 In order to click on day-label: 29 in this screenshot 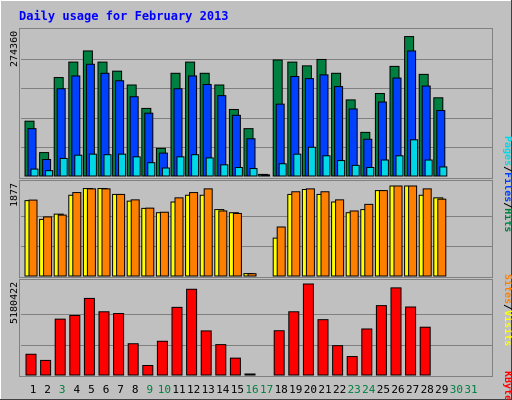, I will do `click(441, 389)`.